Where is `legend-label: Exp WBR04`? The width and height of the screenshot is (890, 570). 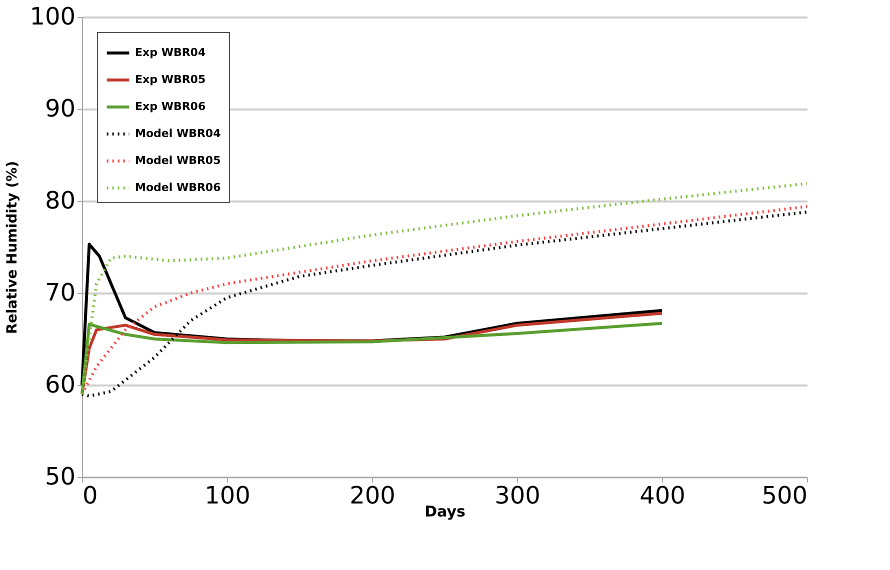 legend-label: Exp WBR04 is located at coordinates (170, 52).